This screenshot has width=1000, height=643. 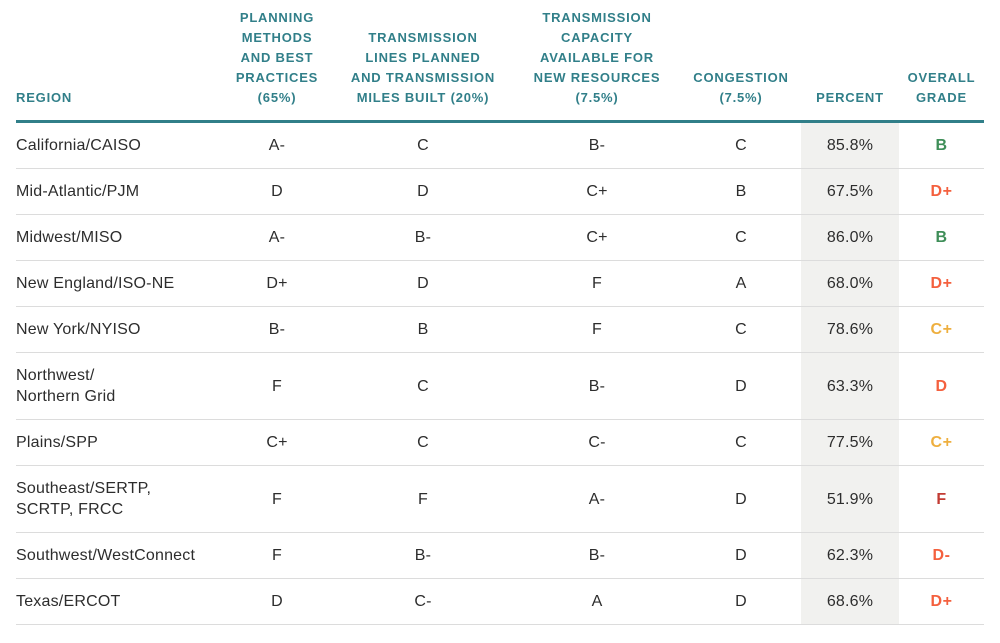 I want to click on lines-grade-cell: B, so click(x=423, y=329).